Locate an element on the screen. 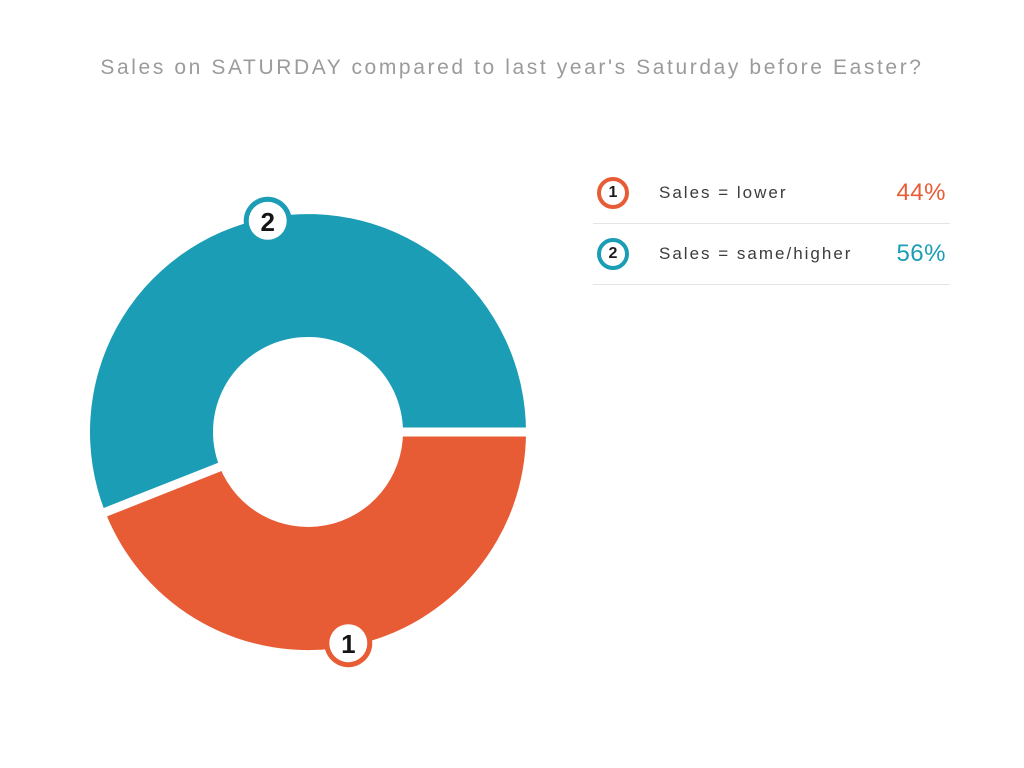 The width and height of the screenshot is (1024, 768). legend-marker-badge-1: 1 is located at coordinates (613, 193).